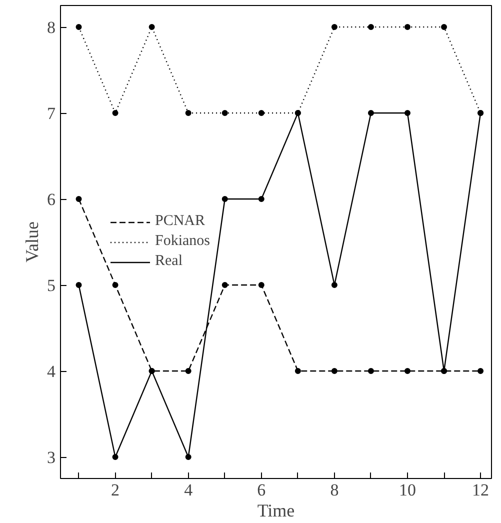  I want to click on y-tick-label: 8, so click(51, 27).